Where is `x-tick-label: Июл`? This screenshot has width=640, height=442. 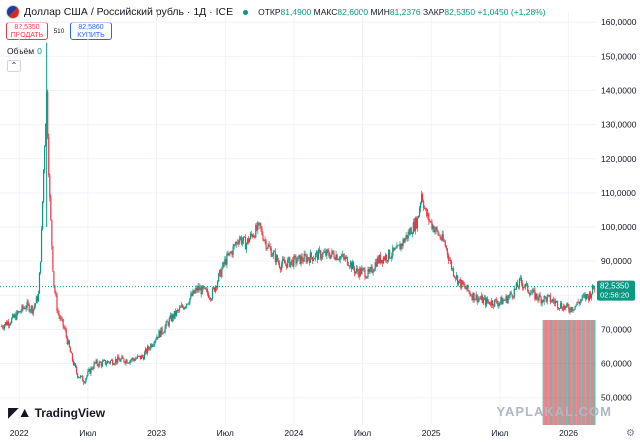 x-tick-label: Июл is located at coordinates (225, 433).